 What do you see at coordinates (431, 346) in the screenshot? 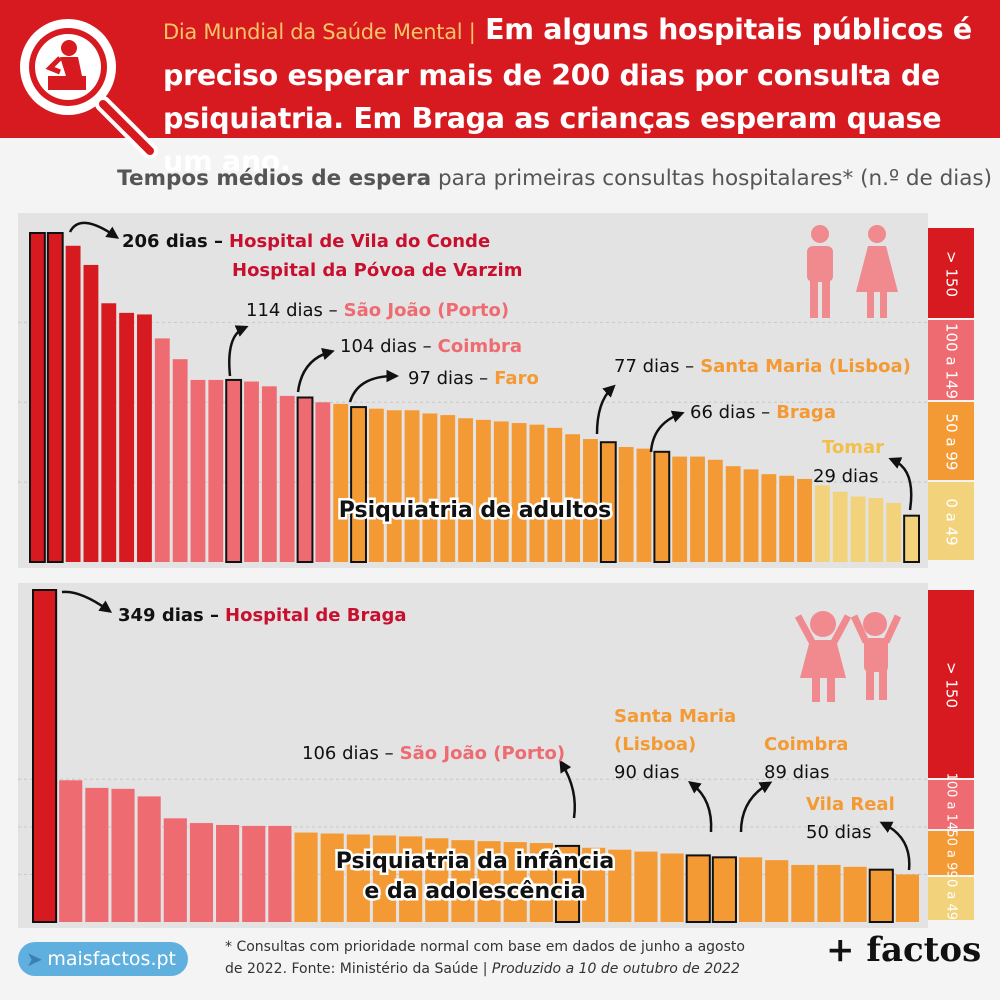
I see `svg-text:104 dias –Coimbra: 104 dias – Coimbra` at bounding box center [431, 346].